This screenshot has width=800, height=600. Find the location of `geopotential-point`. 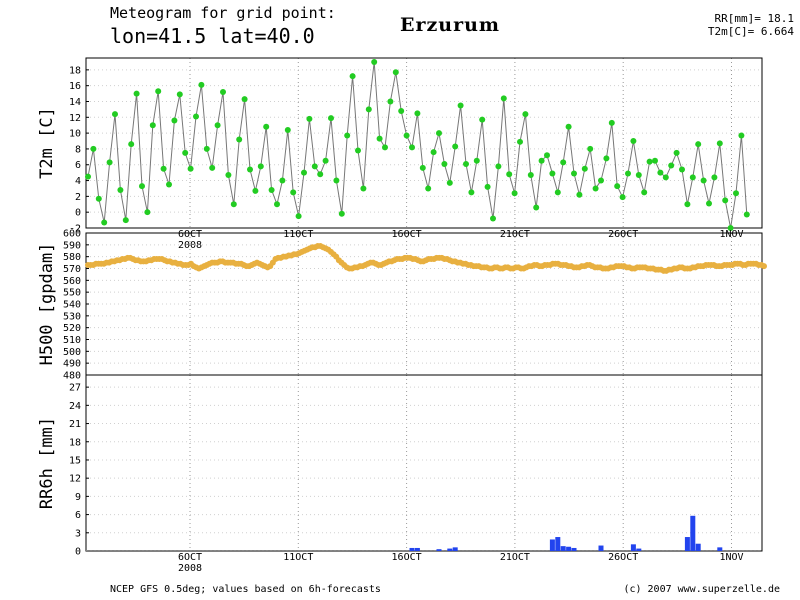

geopotential-point is located at coordinates (764, 266).